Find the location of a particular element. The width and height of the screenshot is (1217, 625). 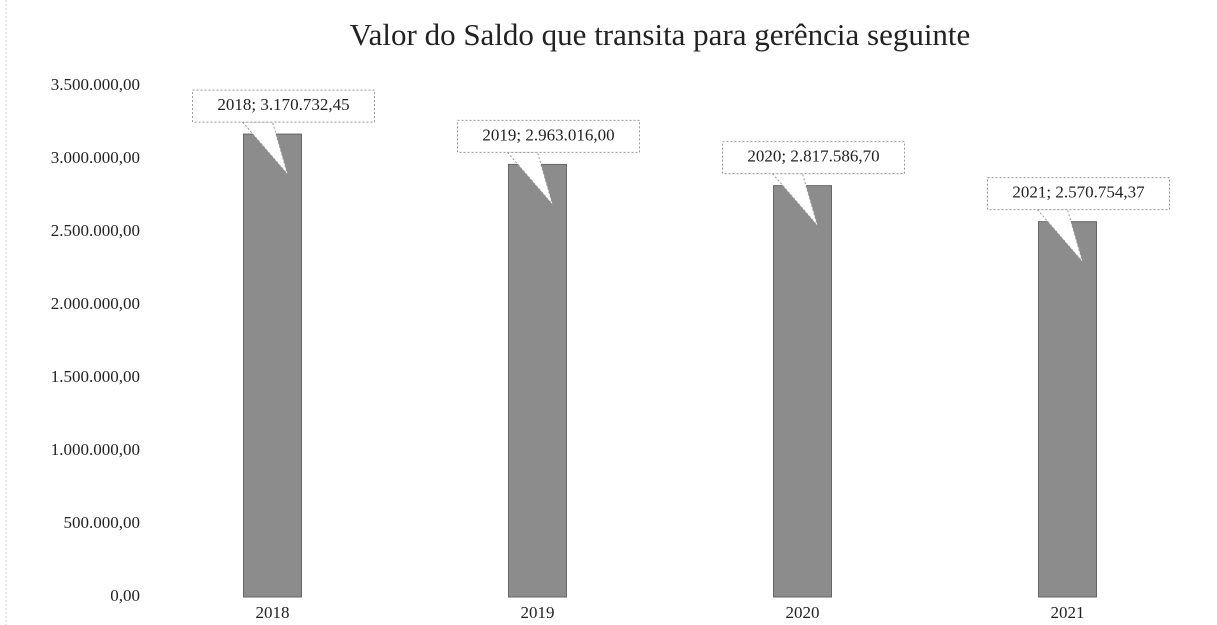

x-tick-label: 2021 is located at coordinates (1068, 612).